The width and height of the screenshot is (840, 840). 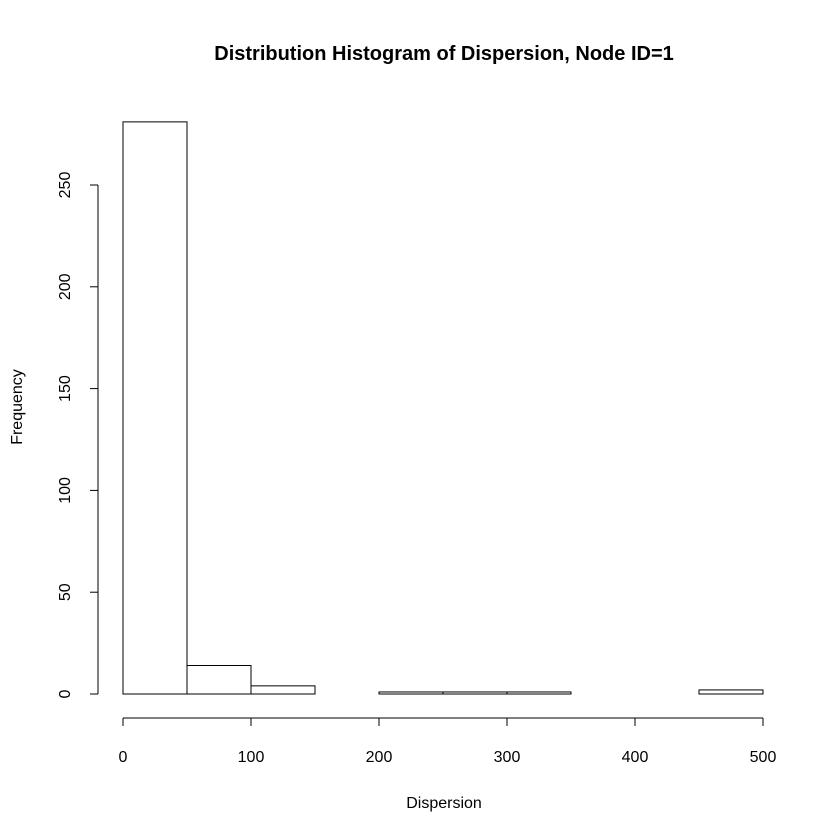 I want to click on y-tick-label-100: 100, so click(x=65, y=490).